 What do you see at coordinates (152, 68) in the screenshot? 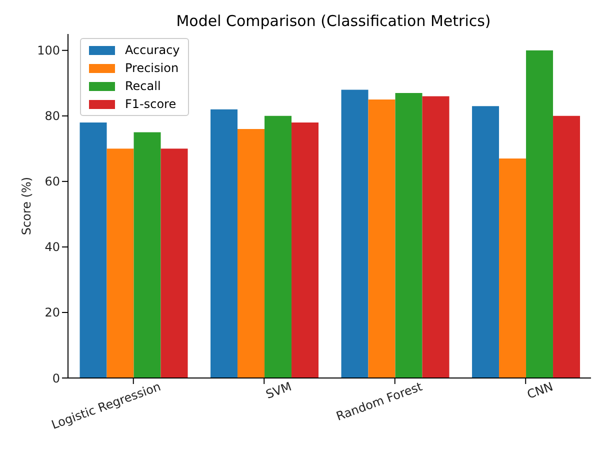
I see `legend-label: Precision` at bounding box center [152, 68].